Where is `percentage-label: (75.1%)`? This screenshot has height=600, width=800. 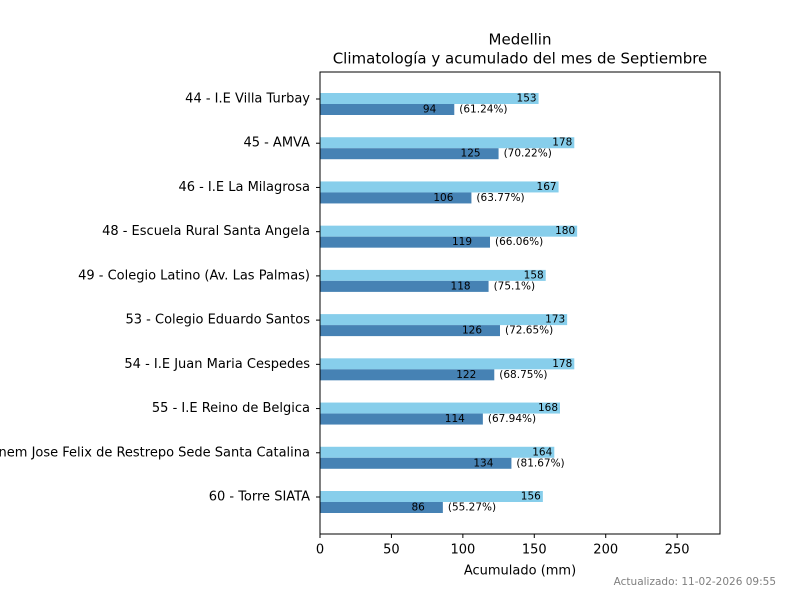
percentage-label: (75.1%) is located at coordinates (515, 286).